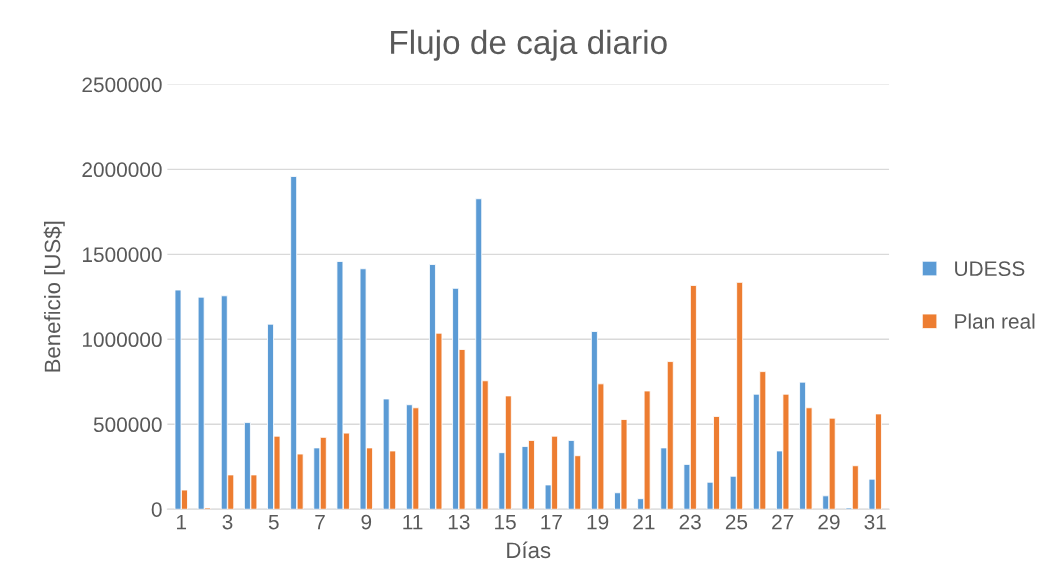 This screenshot has width=1046, height=582. I want to click on y-tick-label: 0, so click(156, 509).